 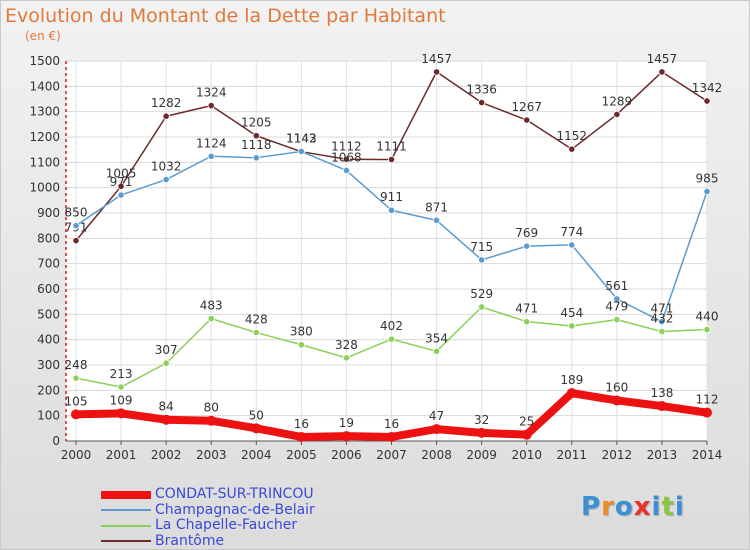 I want to click on x-tick-label: 2001, so click(x=121, y=455).